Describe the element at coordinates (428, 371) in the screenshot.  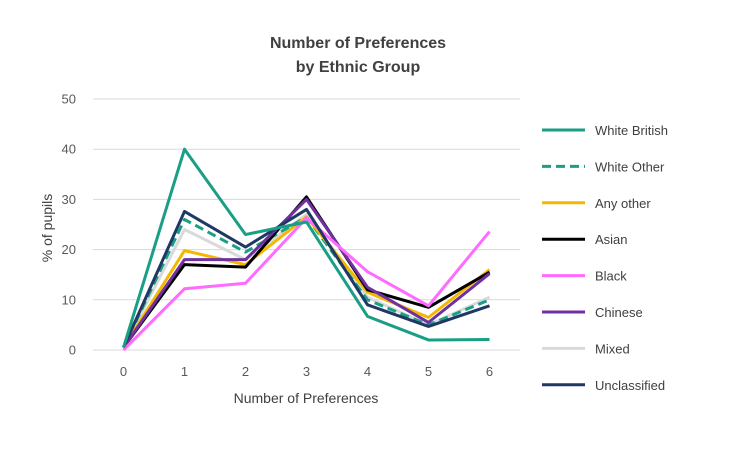
I see `x-tick-label: 5` at that location.